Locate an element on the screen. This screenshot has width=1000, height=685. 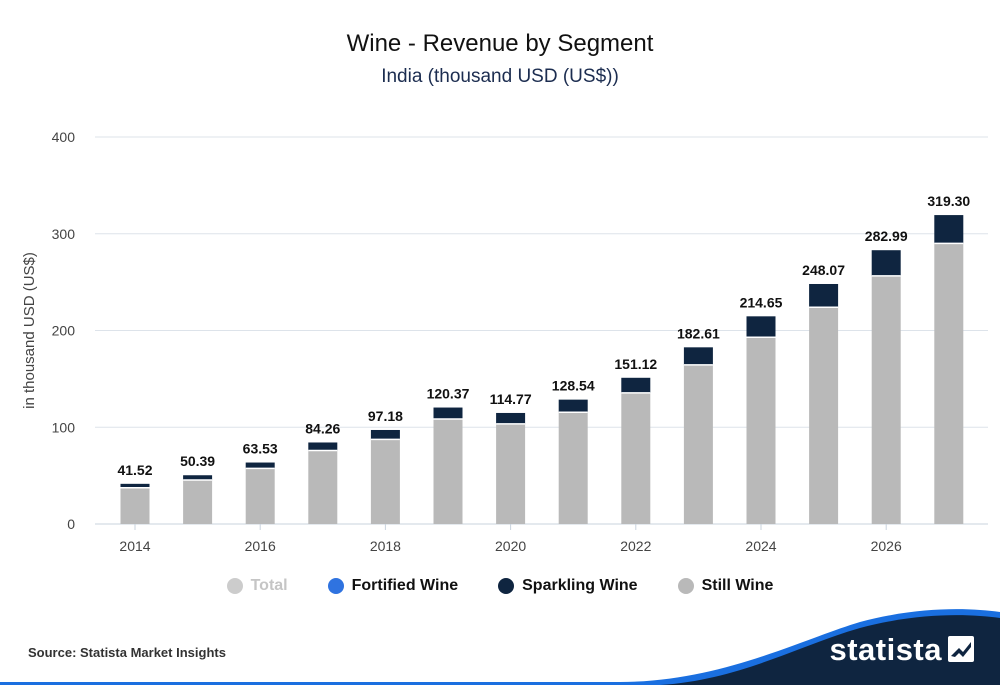
legend-label-fortified-wine: Fortified Wine is located at coordinates (405, 585).